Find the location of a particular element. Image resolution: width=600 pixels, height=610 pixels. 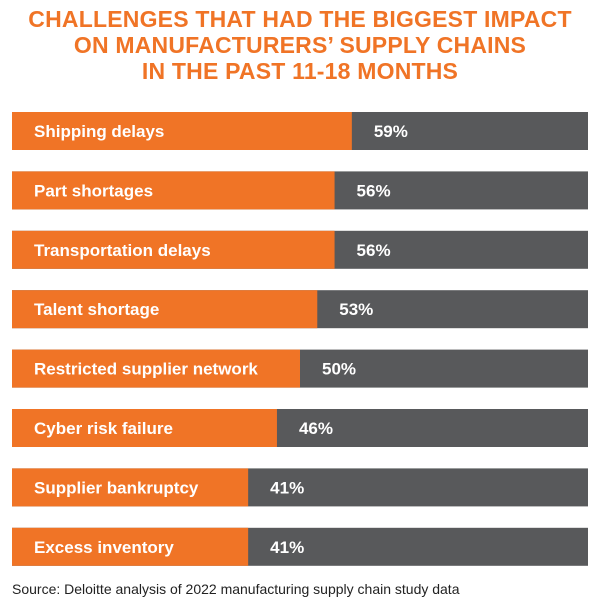

title-line-1: CHALLENGES THAT HAD THE BIGGEST IMPACT is located at coordinates (300, 19).